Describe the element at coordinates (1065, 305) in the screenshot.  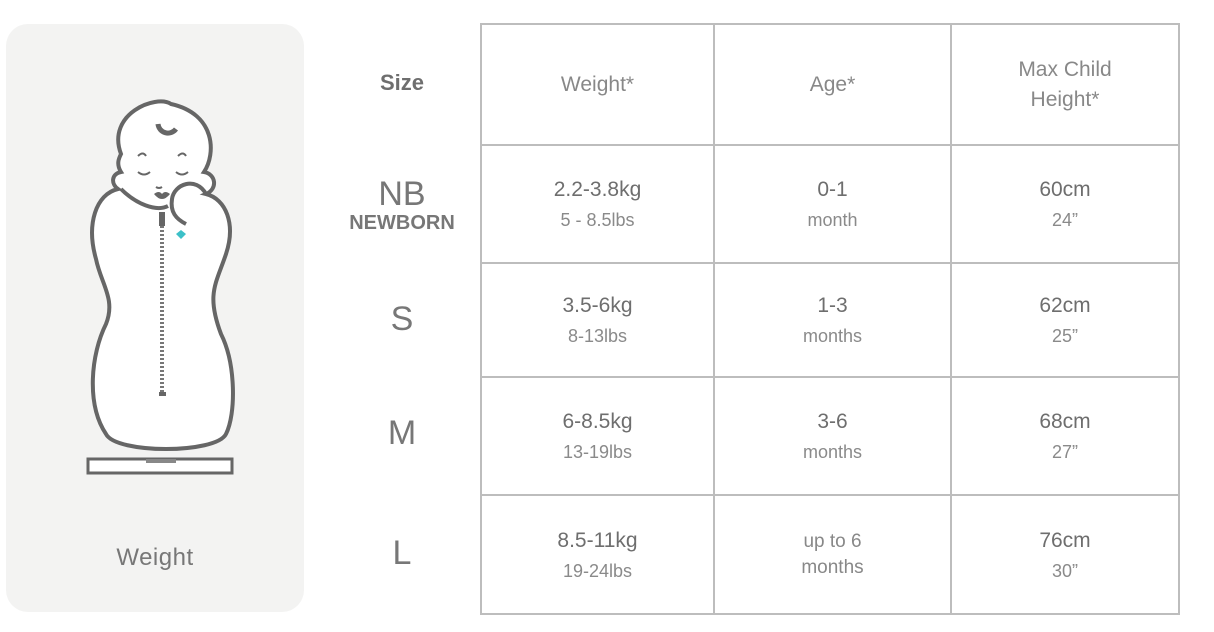
I see `height-cm: 62cm` at that location.